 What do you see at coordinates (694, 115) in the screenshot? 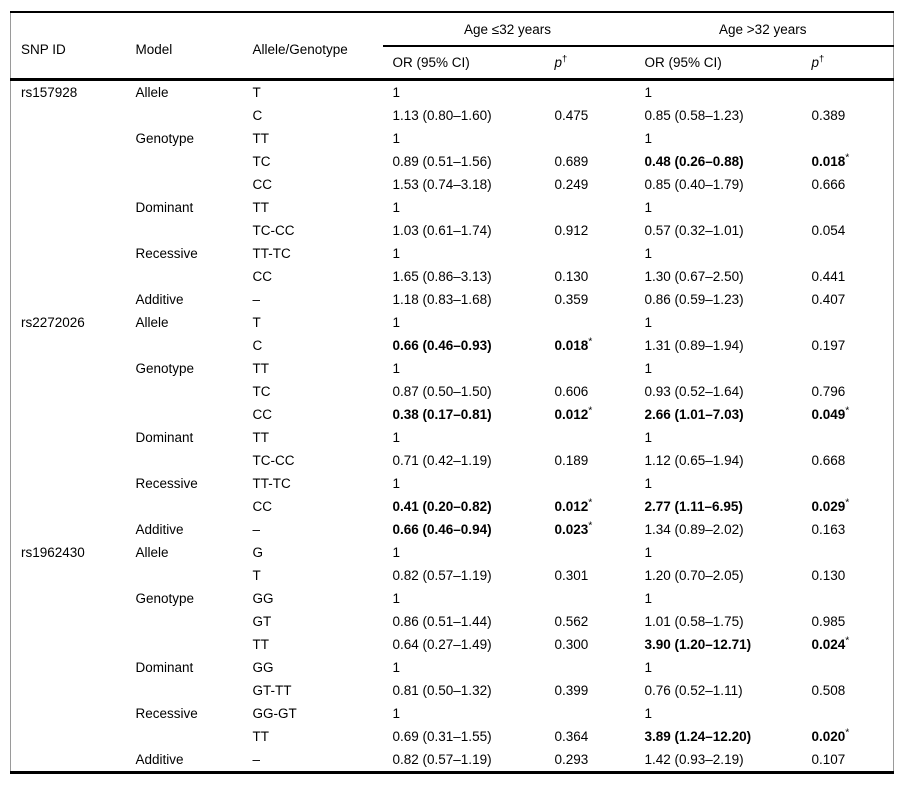
I see `cell-or-age-gt32: 0.85 (0.58–1.23)` at bounding box center [694, 115].